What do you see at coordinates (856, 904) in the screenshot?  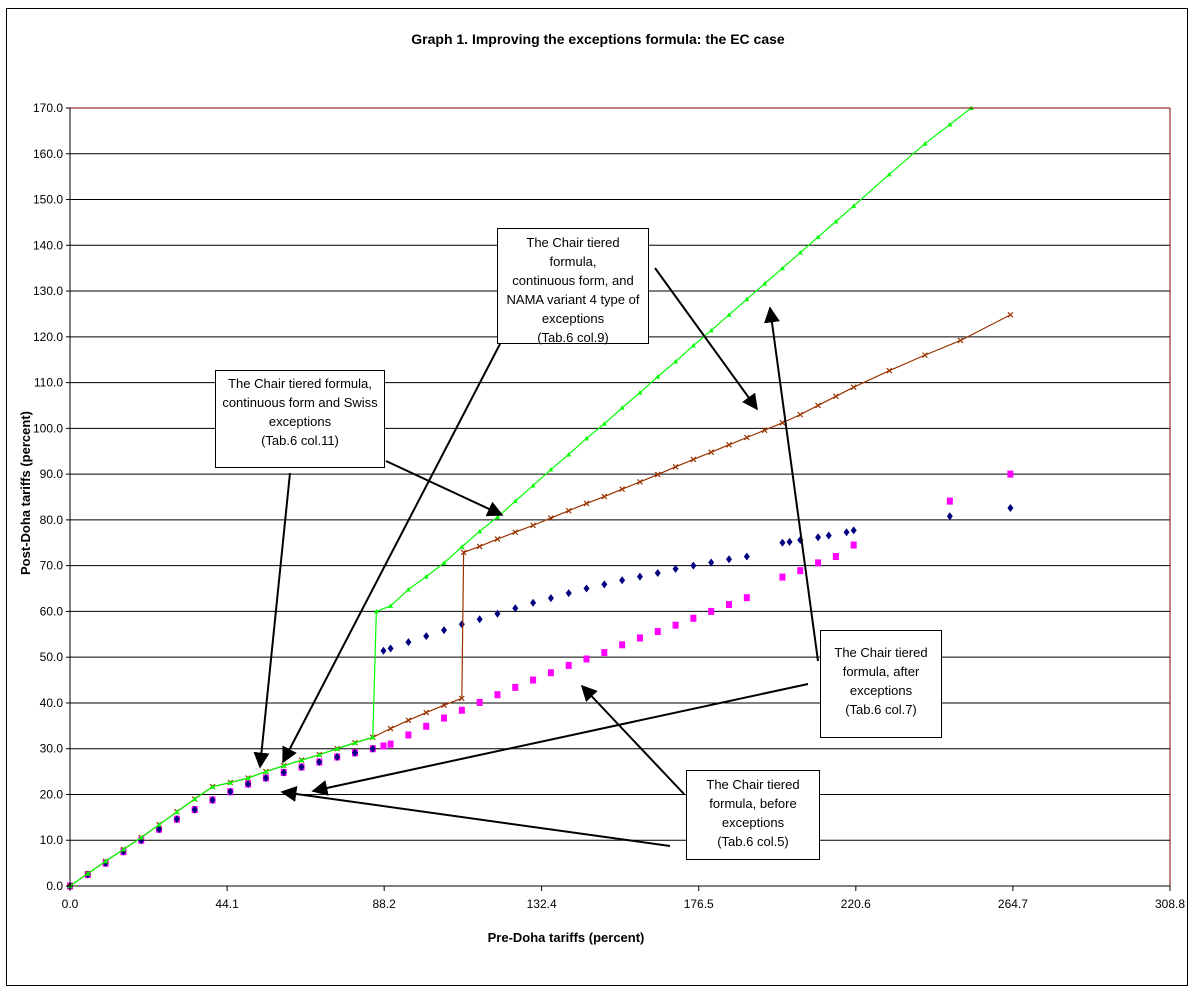 I see `x-tick-label: 220.6` at bounding box center [856, 904].